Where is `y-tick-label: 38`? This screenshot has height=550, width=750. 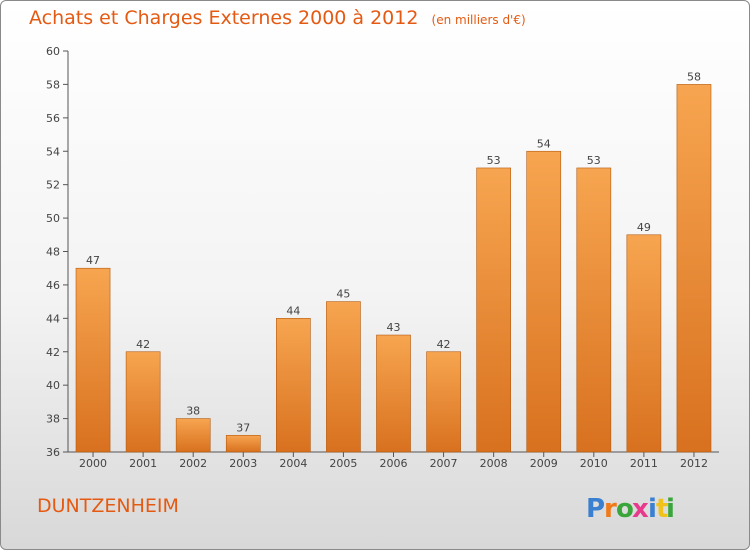 y-tick-label: 38 is located at coordinates (53, 419).